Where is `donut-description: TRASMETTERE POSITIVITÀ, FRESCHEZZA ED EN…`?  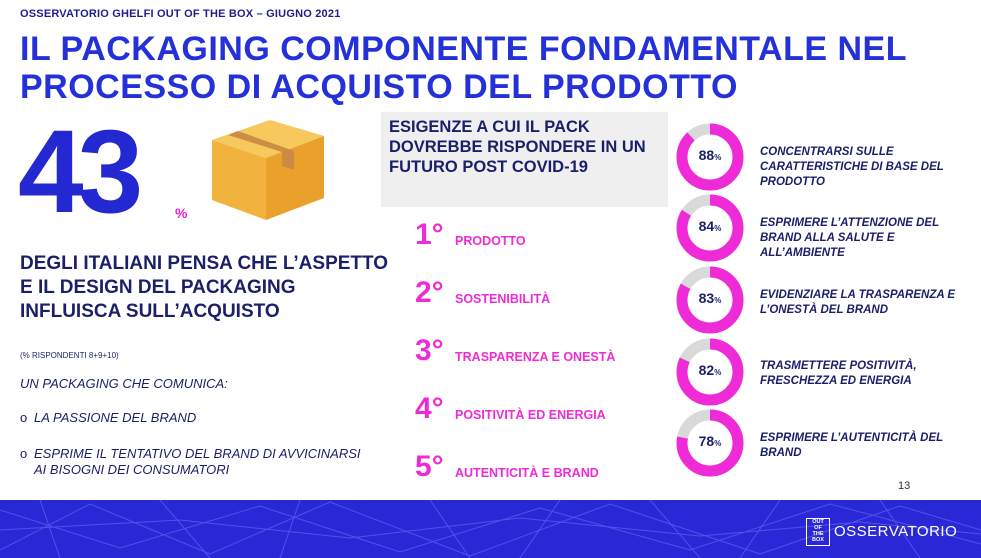
donut-description: TRASMETTERE POSITIVITÀ, FRESCHEZZA ED EN… is located at coordinates (838, 373).